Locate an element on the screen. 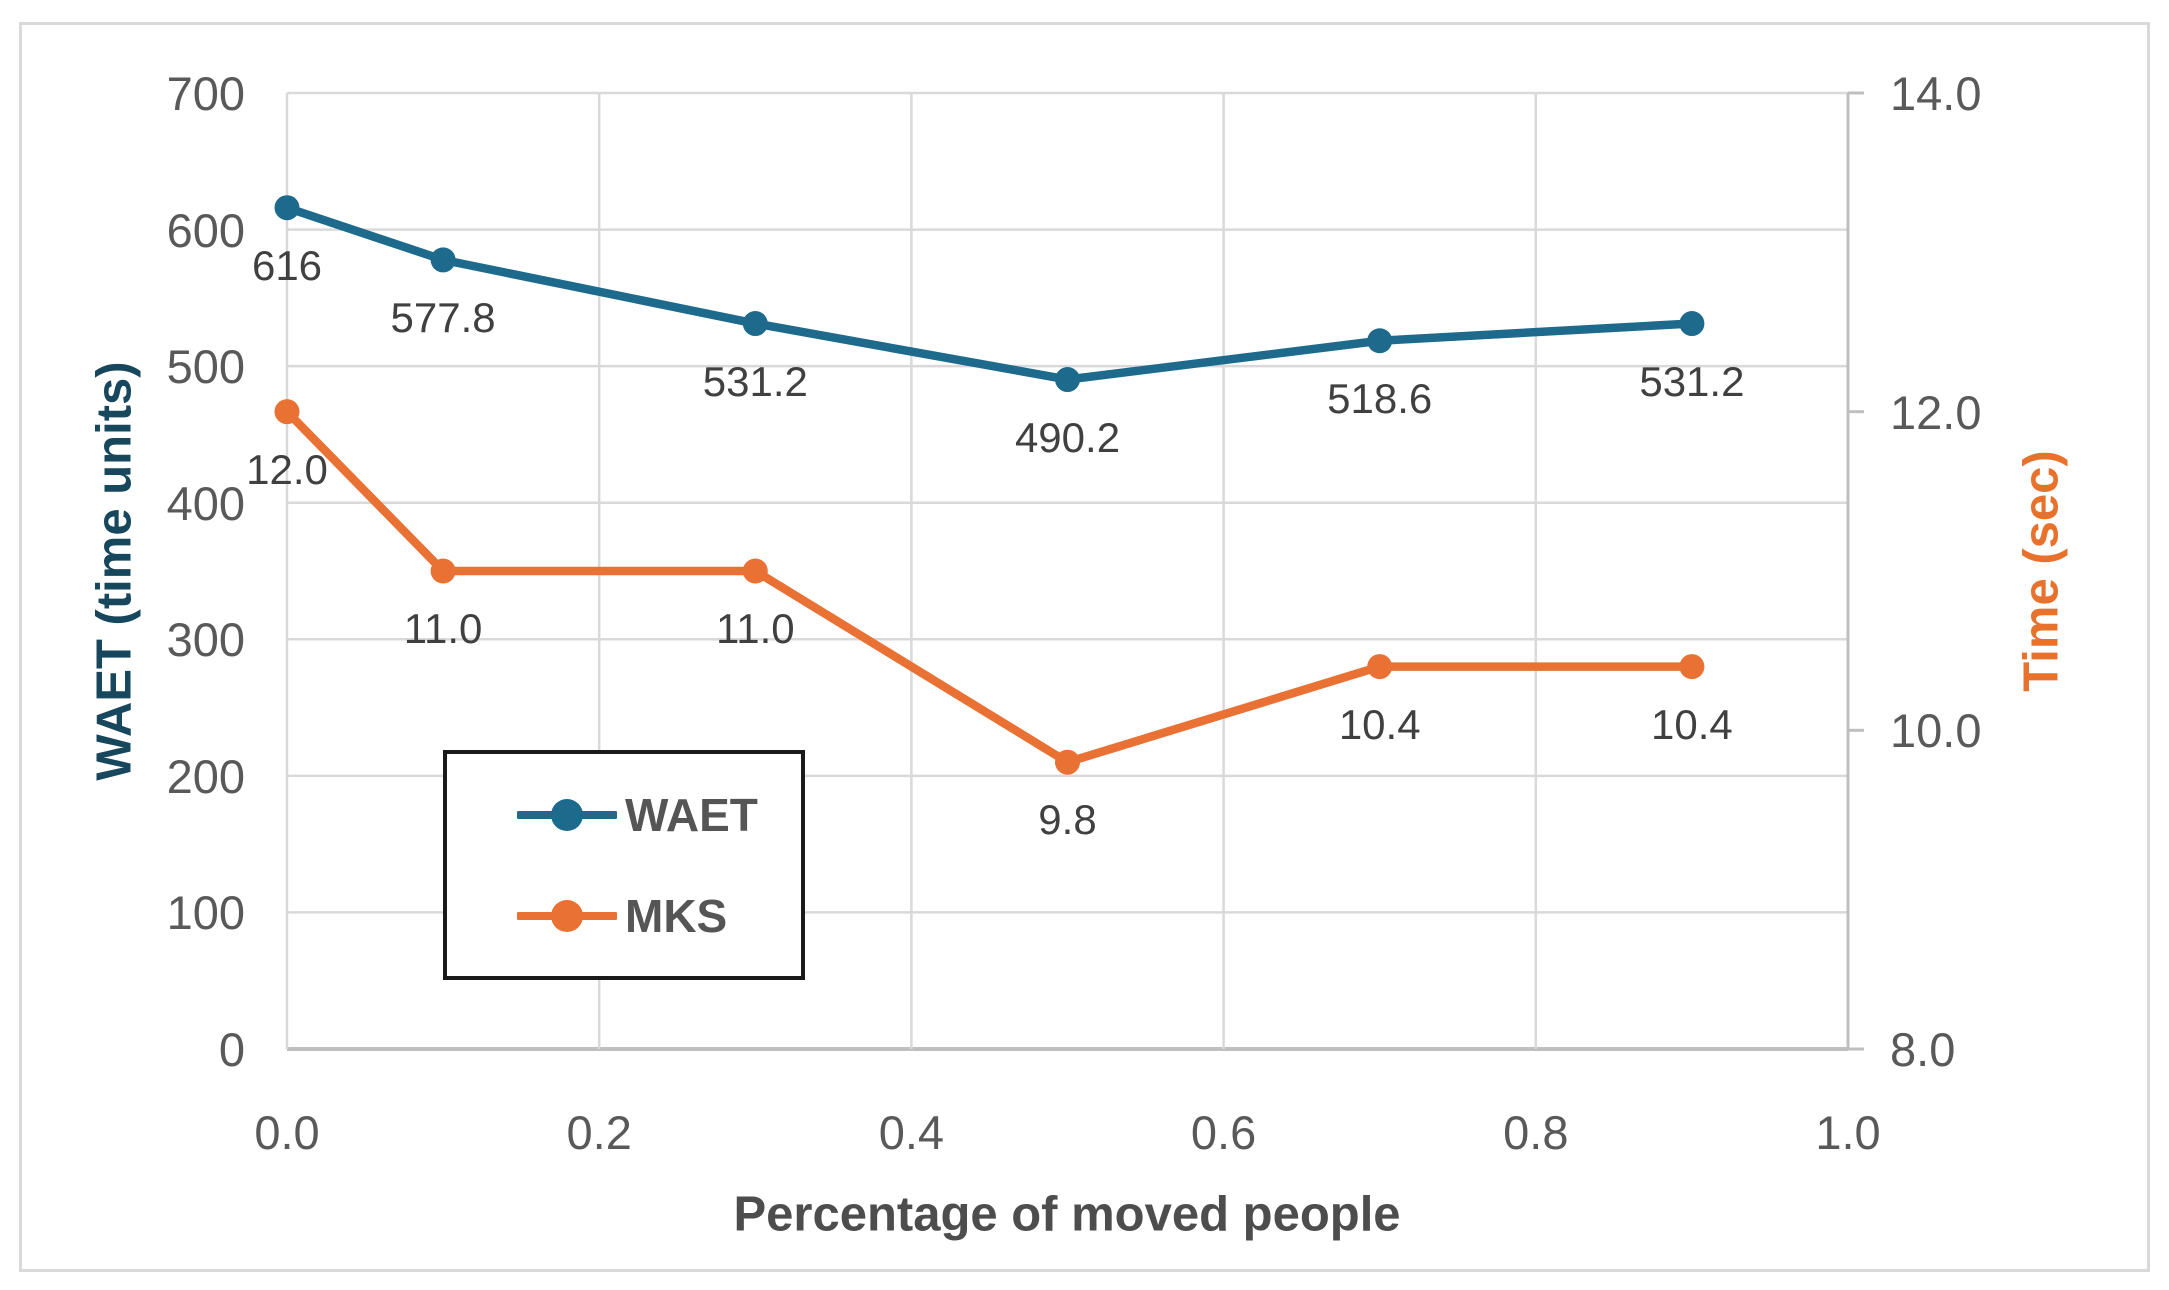 The height and width of the screenshot is (1290, 2169). y-axis-left-tick-label: 200 is located at coordinates (205, 776).